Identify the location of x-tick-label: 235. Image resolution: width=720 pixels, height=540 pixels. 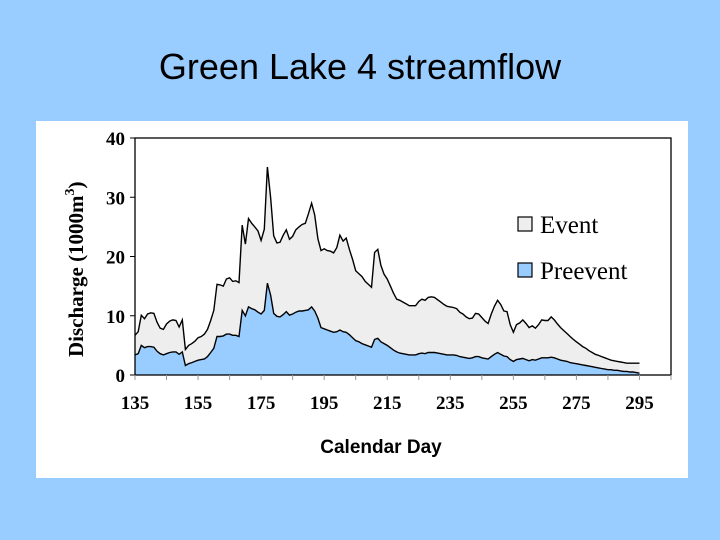
(450, 403).